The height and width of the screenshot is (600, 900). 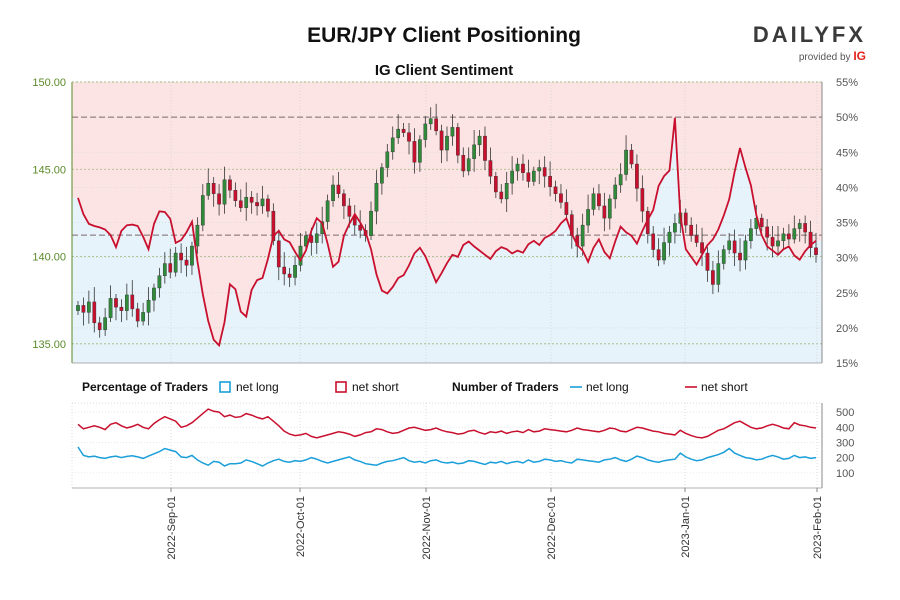 What do you see at coordinates (845, 413) in the screenshot?
I see `count-tick-label: 500` at bounding box center [845, 413].